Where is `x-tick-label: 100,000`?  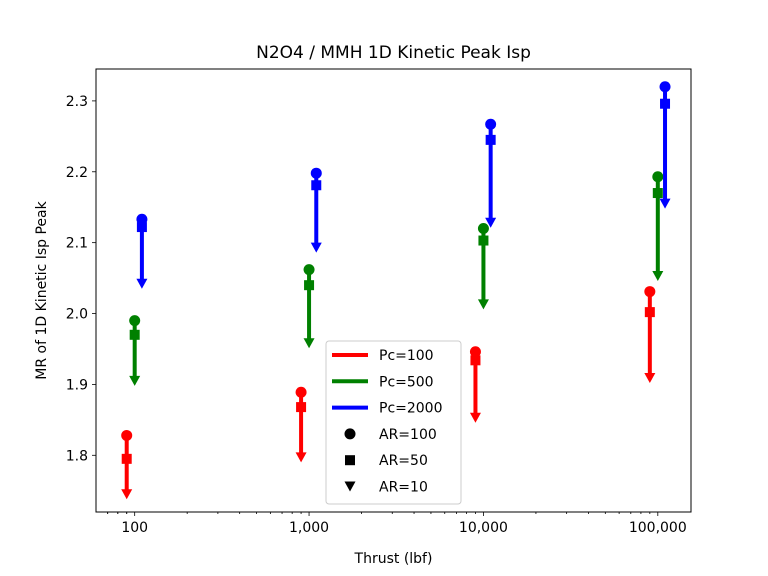
x-tick-label: 100,000 is located at coordinates (658, 528).